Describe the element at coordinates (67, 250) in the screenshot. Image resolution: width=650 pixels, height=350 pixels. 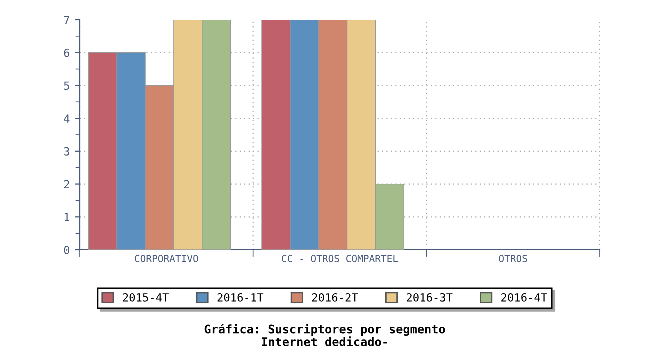
I see `y-tick-label: 0` at that location.